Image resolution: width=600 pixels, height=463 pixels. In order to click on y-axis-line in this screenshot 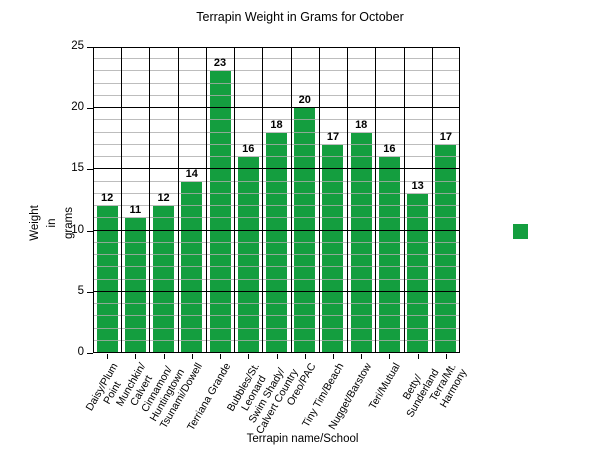, I will do `click(93, 200)`.